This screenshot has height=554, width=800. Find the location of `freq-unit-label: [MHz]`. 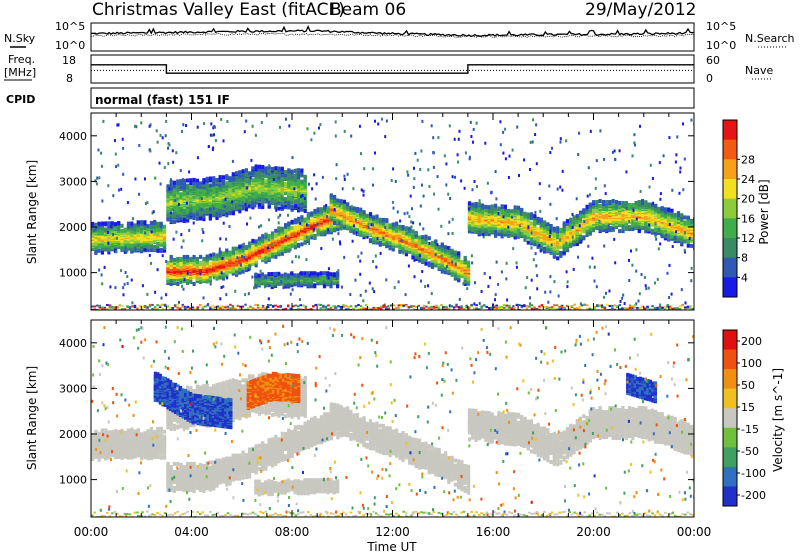

freq-unit-label: [MHz] is located at coordinates (20, 72).